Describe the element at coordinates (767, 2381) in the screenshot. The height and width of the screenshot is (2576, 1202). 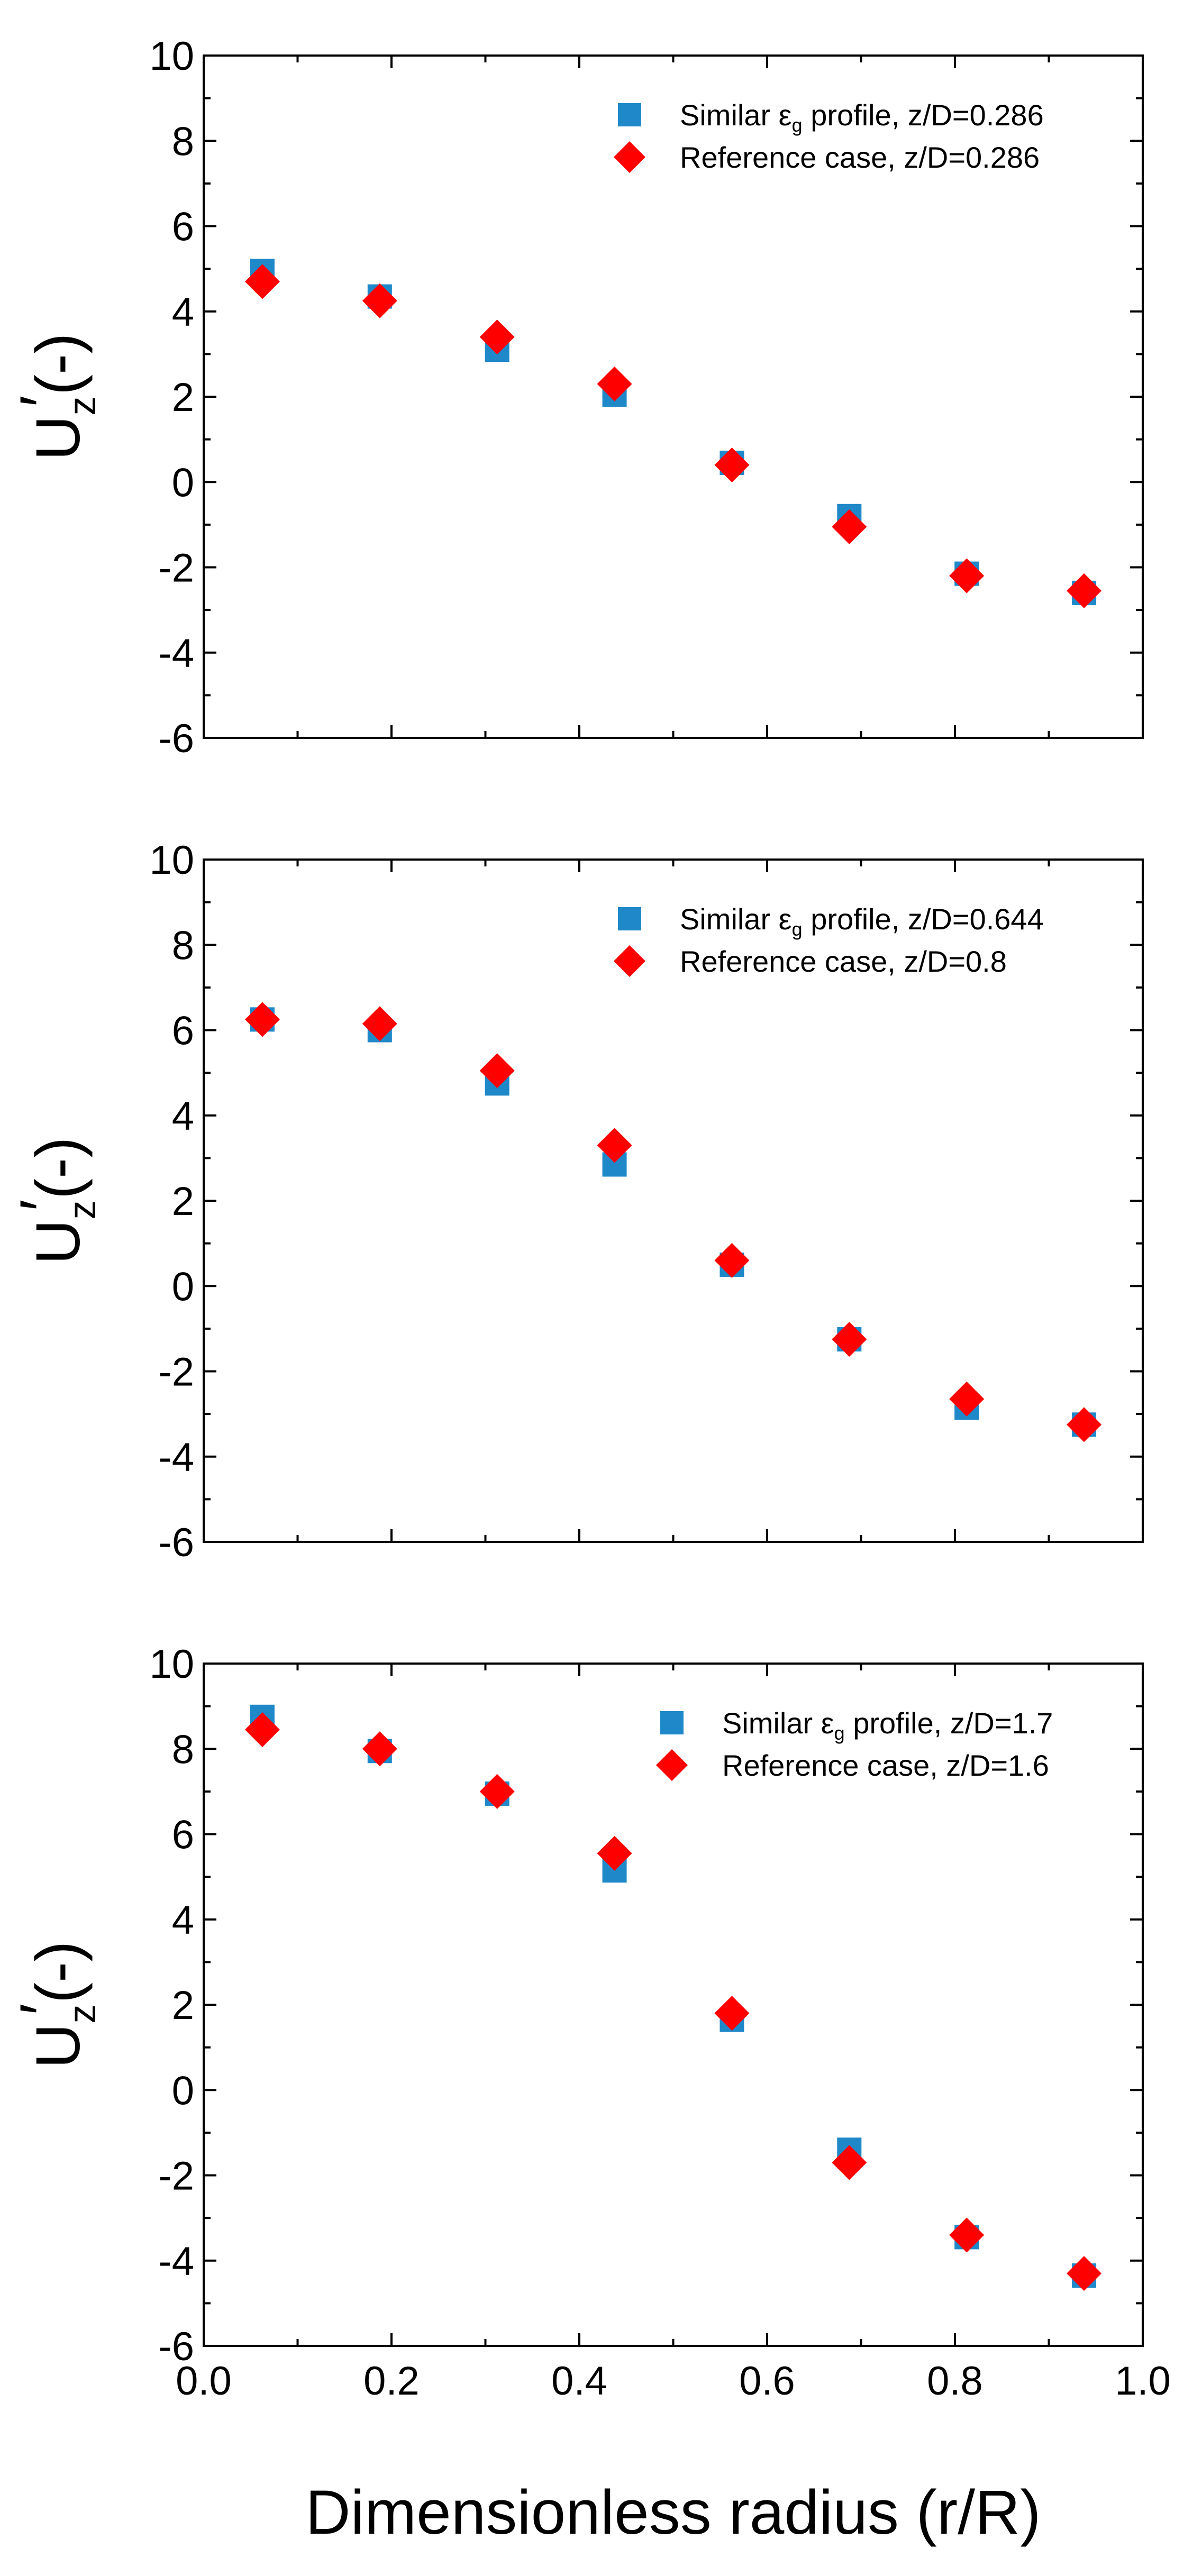
I see `x-tick-label: 0.6` at that location.